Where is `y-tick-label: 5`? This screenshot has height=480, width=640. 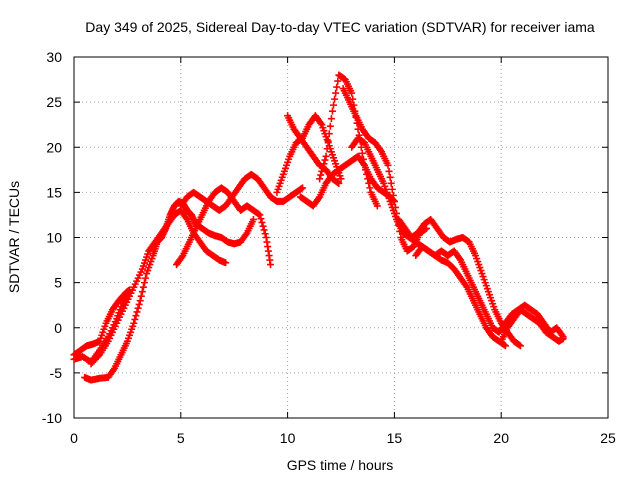
y-tick-label: 5 is located at coordinates (58, 283).